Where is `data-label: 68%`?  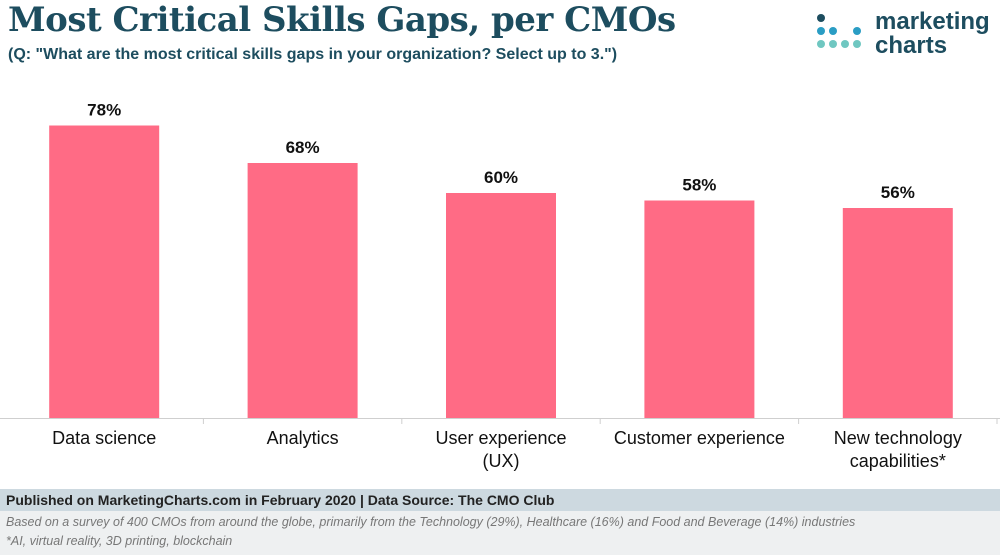
data-label: 68% is located at coordinates (303, 147).